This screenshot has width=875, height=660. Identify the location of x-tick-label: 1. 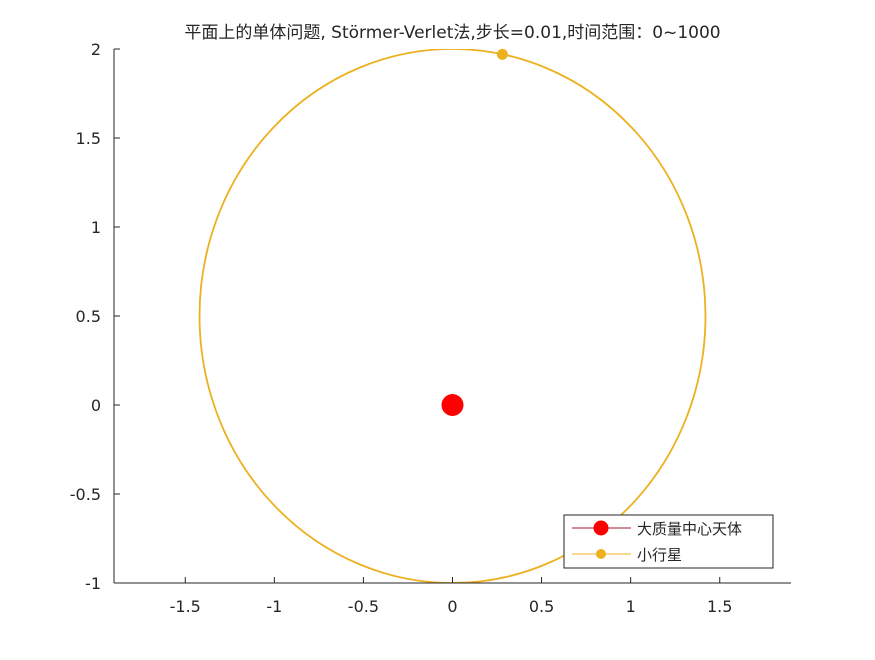
(631, 606).